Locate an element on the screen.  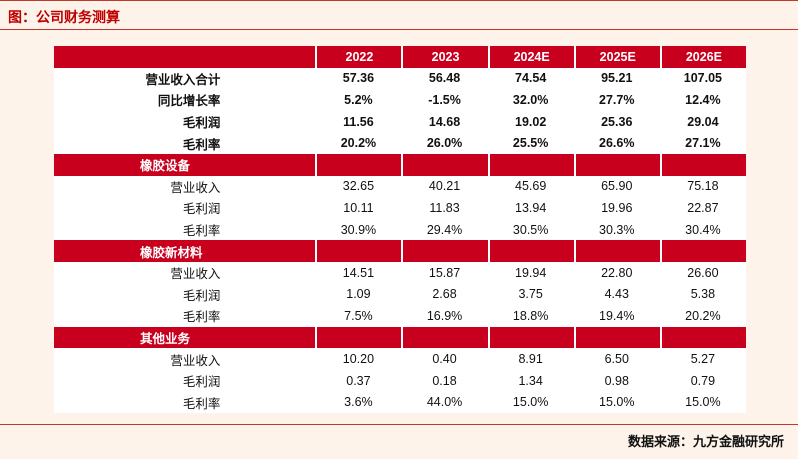
table-cell: 95.21 is located at coordinates (617, 78).